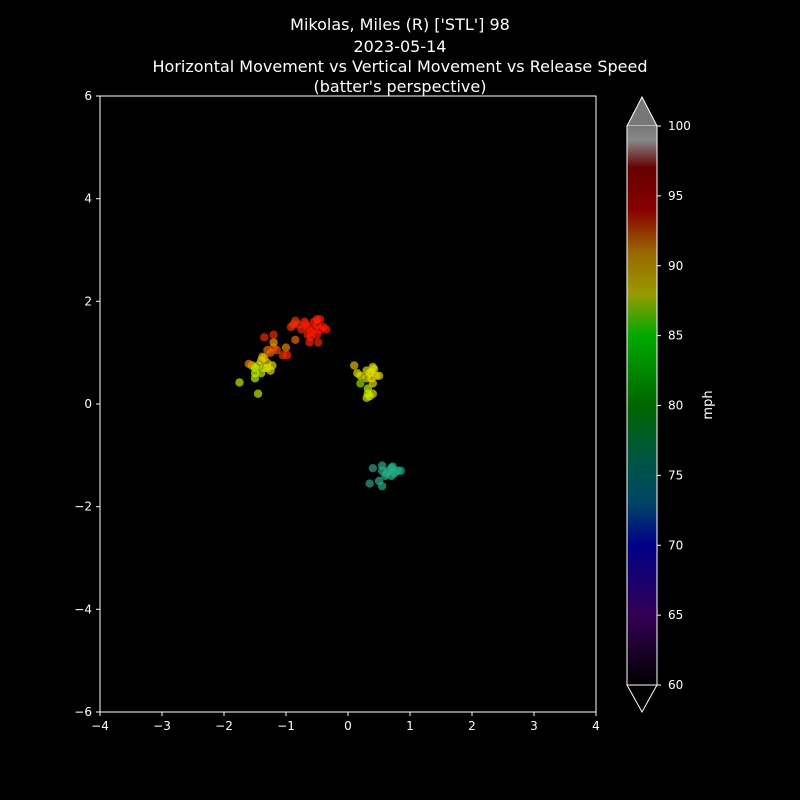 The height and width of the screenshot is (800, 800). Describe the element at coordinates (286, 726) in the screenshot. I see `x-tick-label: −1` at that location.